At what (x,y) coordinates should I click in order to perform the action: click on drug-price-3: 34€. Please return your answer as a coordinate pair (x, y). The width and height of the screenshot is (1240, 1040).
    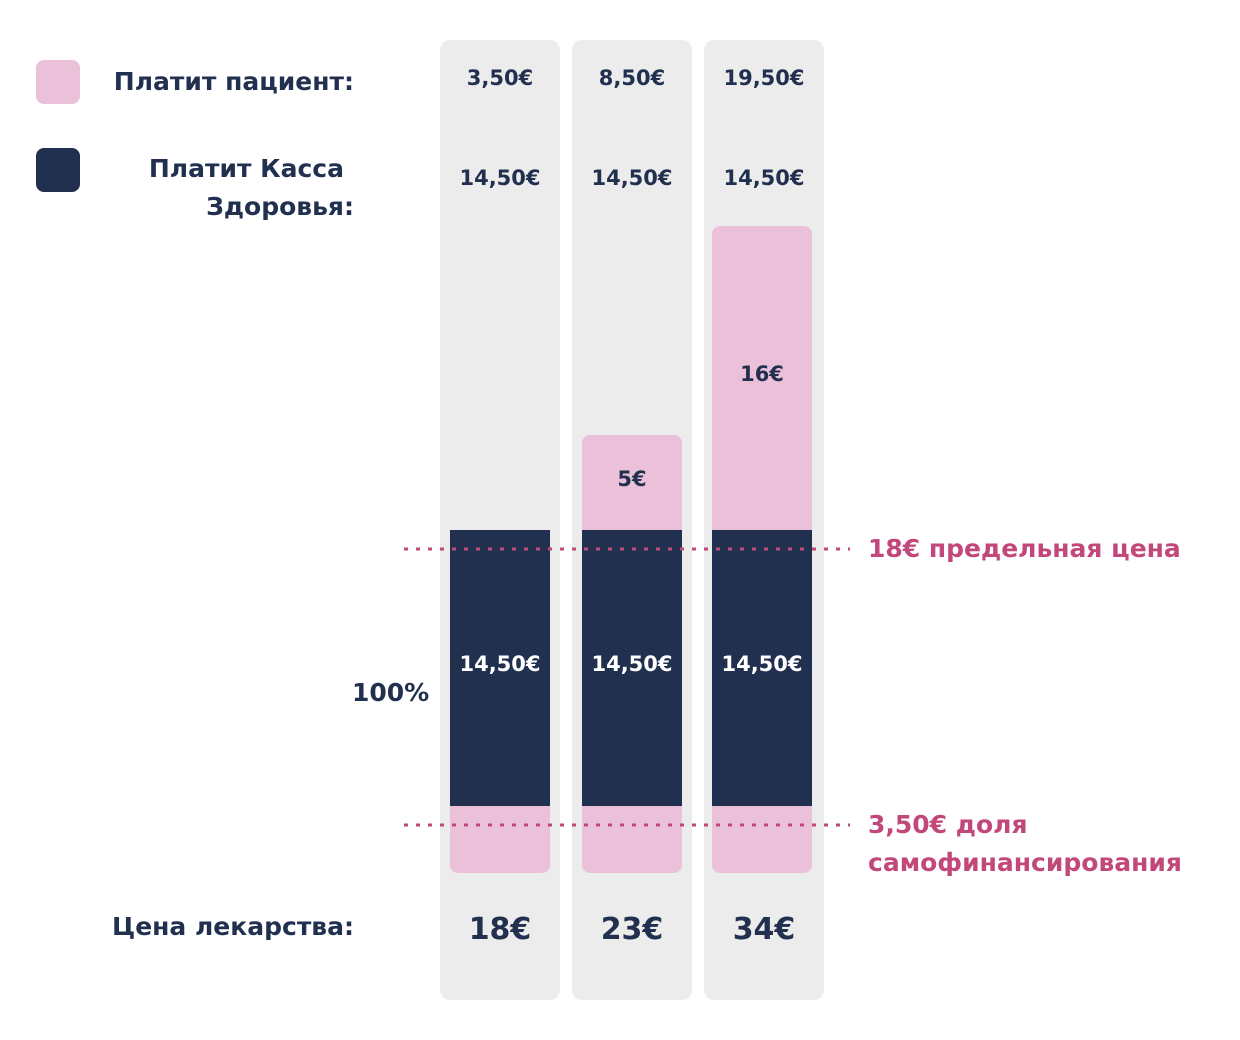
    Looking at the image, I should click on (764, 929).